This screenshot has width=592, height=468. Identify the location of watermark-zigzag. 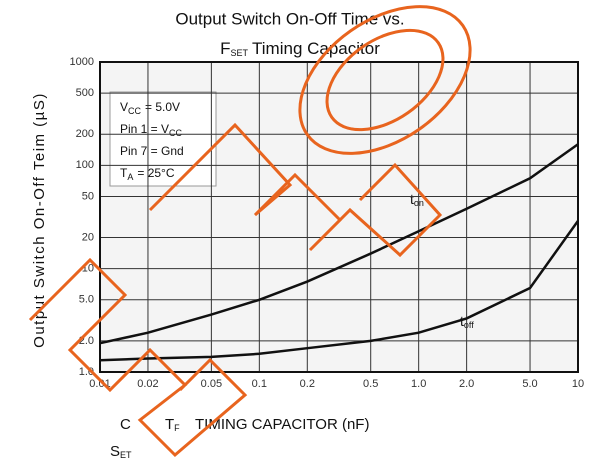
(295, 190).